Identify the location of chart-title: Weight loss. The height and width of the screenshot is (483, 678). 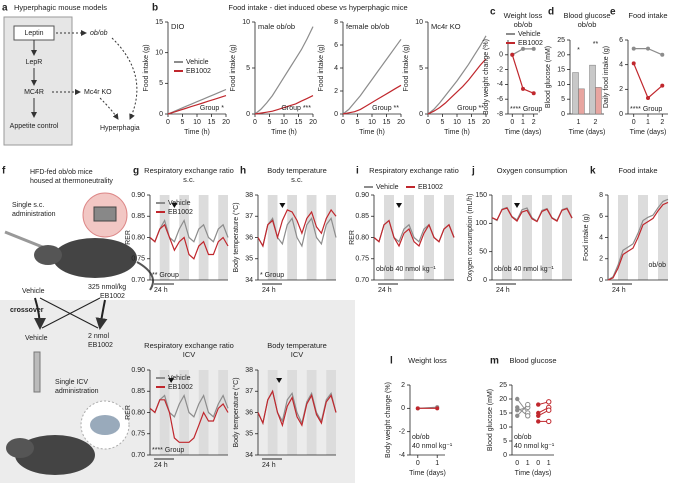
(427, 360).